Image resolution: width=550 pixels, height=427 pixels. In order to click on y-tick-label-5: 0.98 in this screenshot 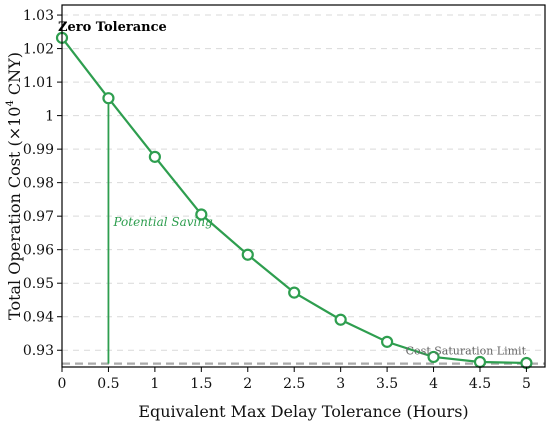, I will do `click(38, 184)`.